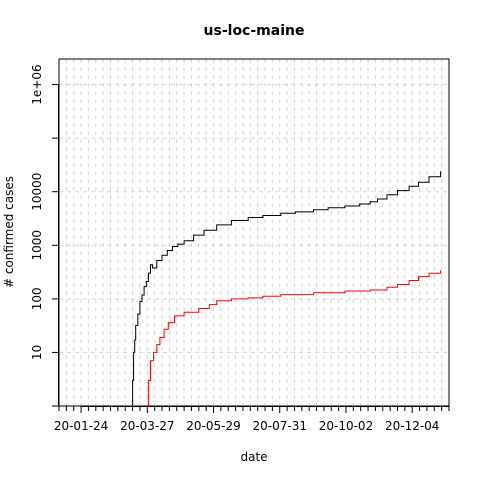 The width and height of the screenshot is (480, 484). What do you see at coordinates (37, 84) in the screenshot?
I see `y-tick-label: 1e+06` at bounding box center [37, 84].